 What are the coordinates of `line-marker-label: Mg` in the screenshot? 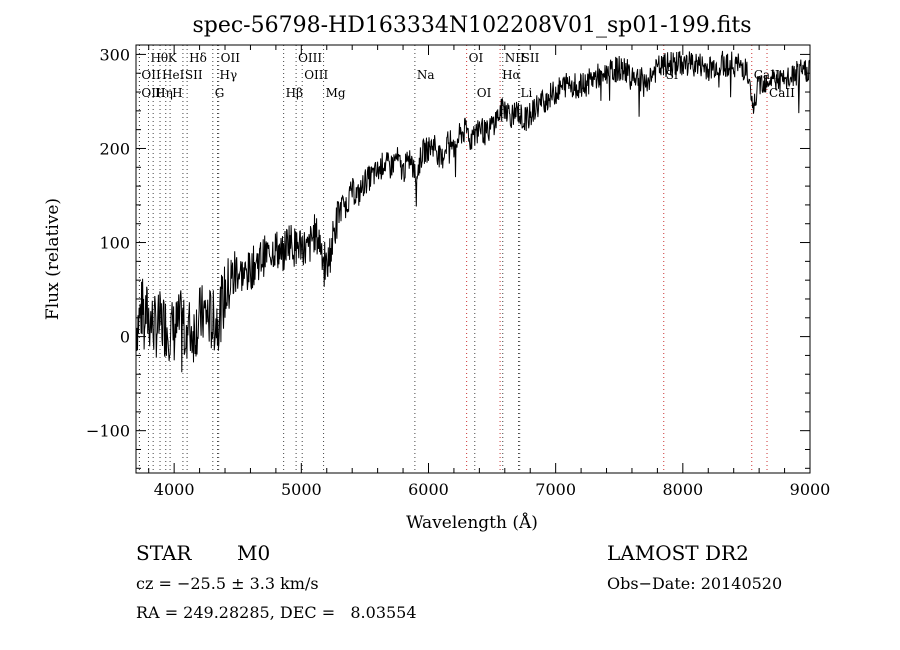 It's located at (336, 93).